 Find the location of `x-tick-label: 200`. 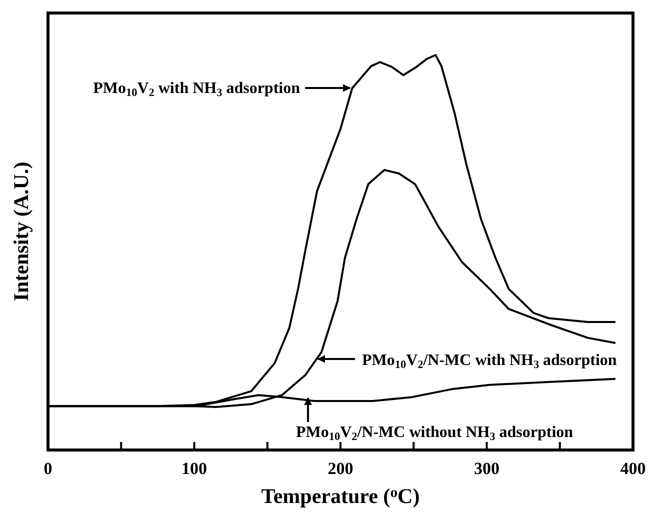

x-tick-label: 200 is located at coordinates (341, 468).